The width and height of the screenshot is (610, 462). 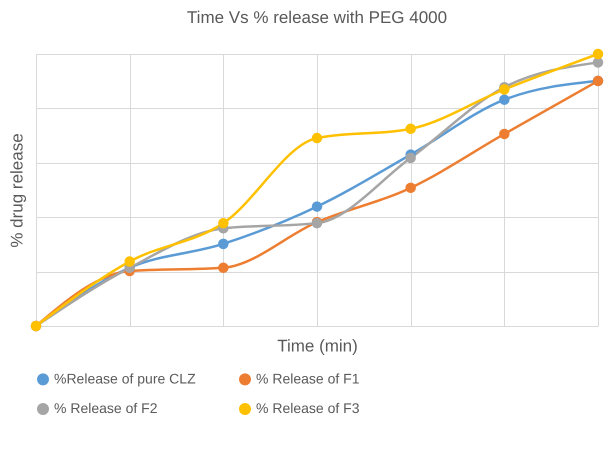 What do you see at coordinates (17, 190) in the screenshot?
I see `y-axis-title: % drug release` at bounding box center [17, 190].